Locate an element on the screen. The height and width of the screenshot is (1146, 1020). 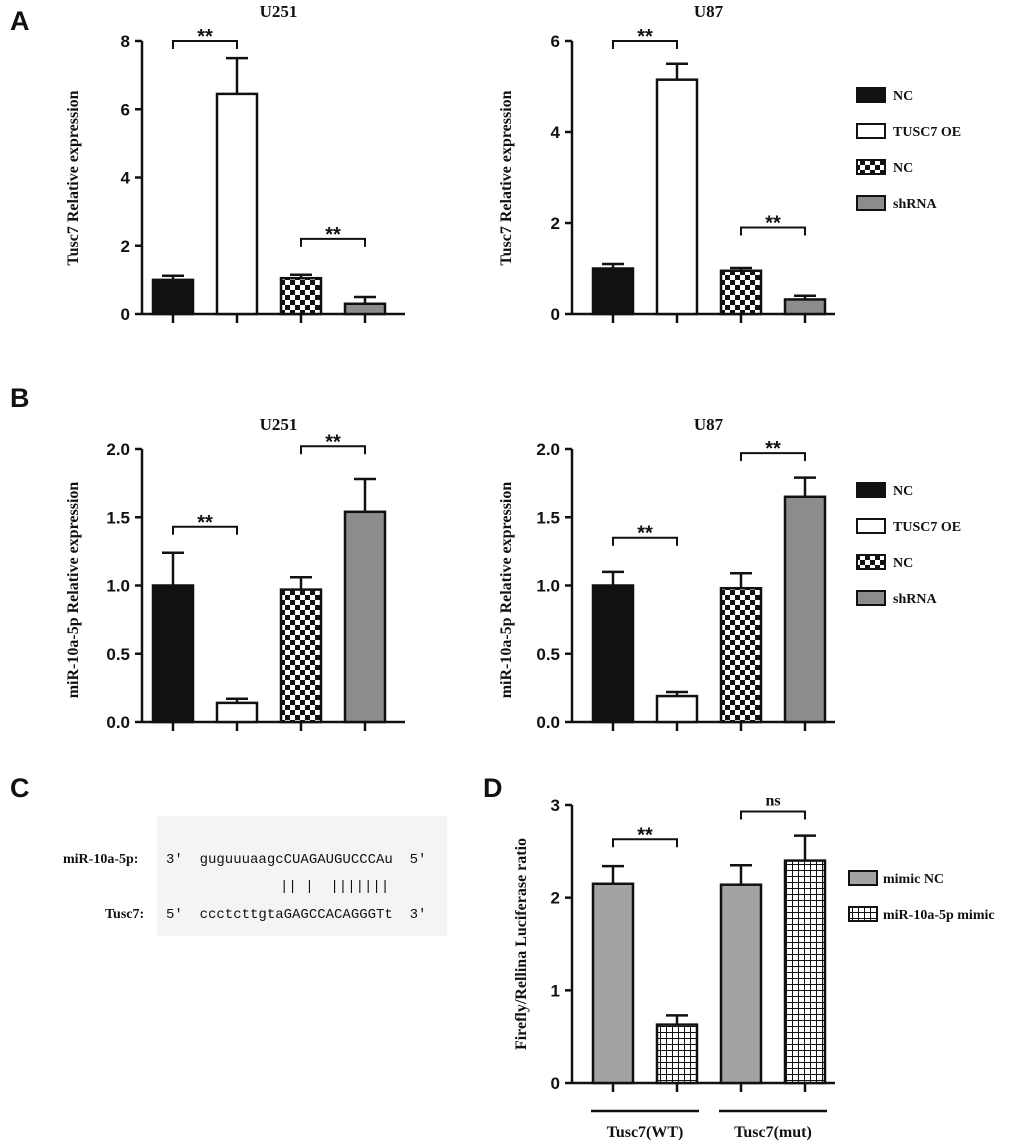
legend-a-label-tusc7-oe: TUSC7 OE is located at coordinates (927, 132).